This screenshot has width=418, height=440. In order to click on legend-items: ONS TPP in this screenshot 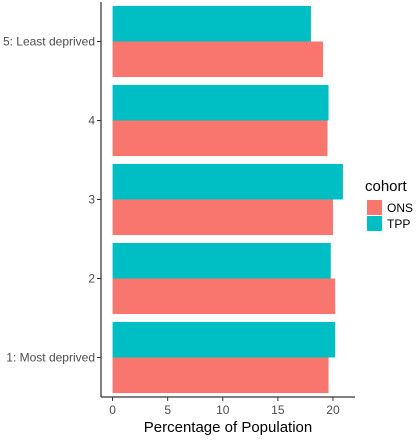, I will do `click(390, 215)`.